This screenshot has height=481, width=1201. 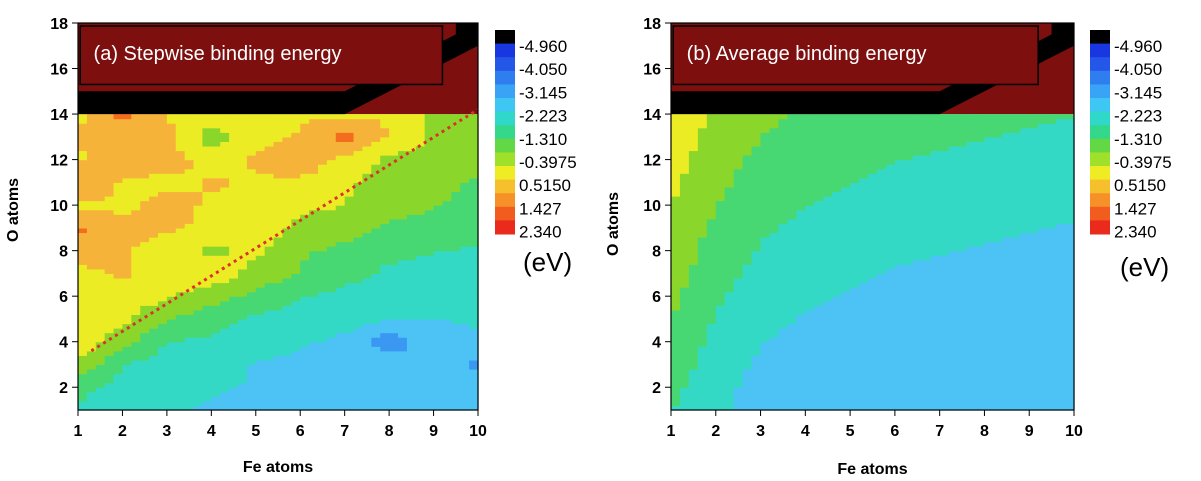 I want to click on colorbar-swatch, so click(x=505, y=37).